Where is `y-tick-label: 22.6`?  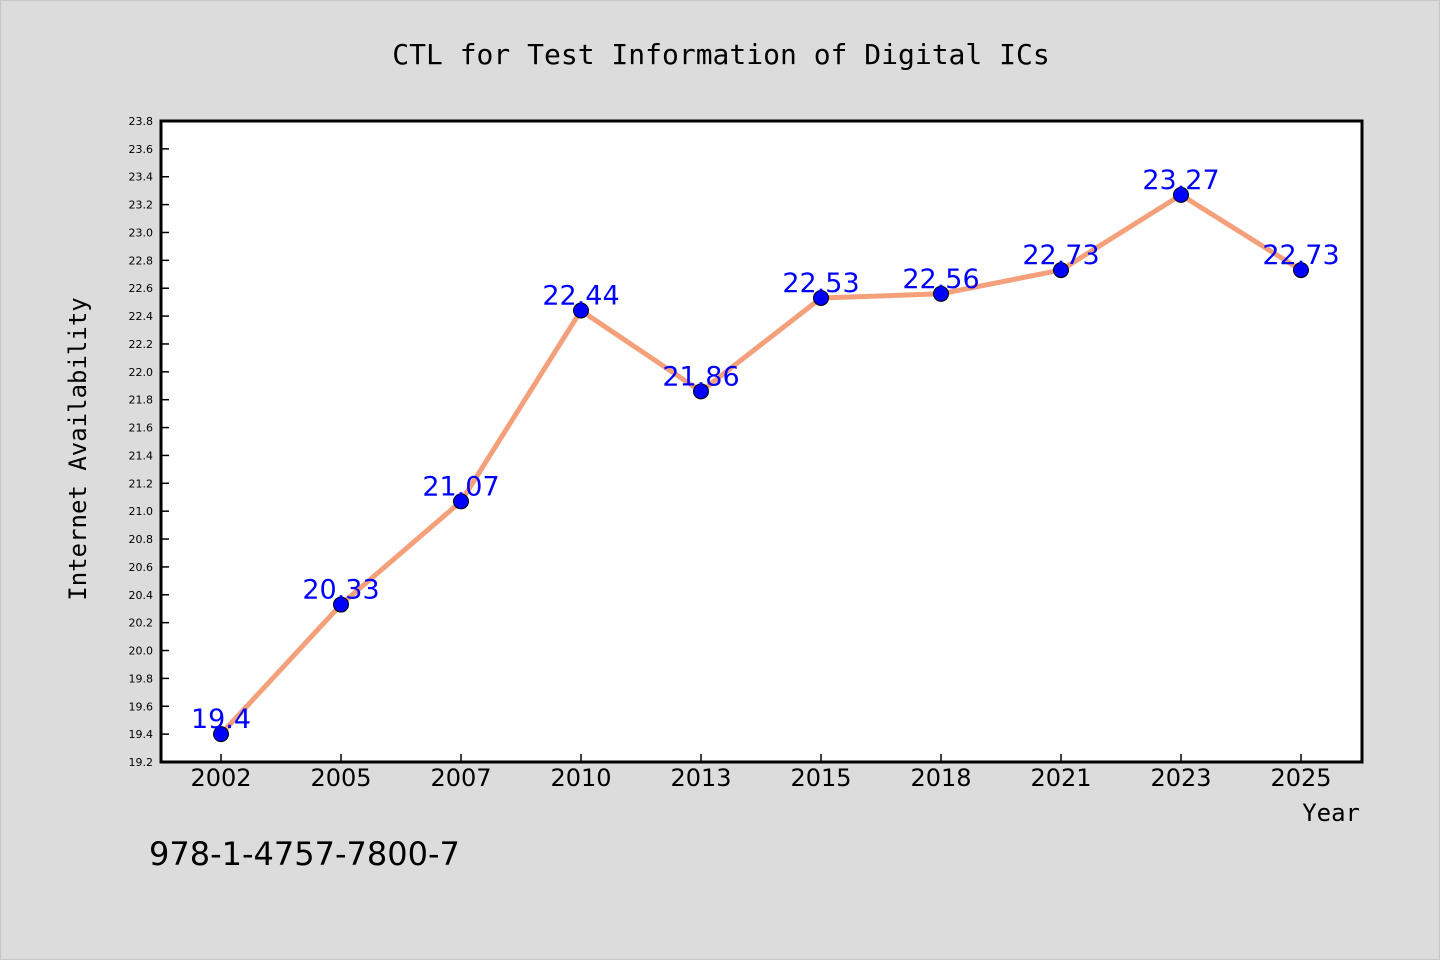
y-tick-label: 22.6 is located at coordinates (141, 288).